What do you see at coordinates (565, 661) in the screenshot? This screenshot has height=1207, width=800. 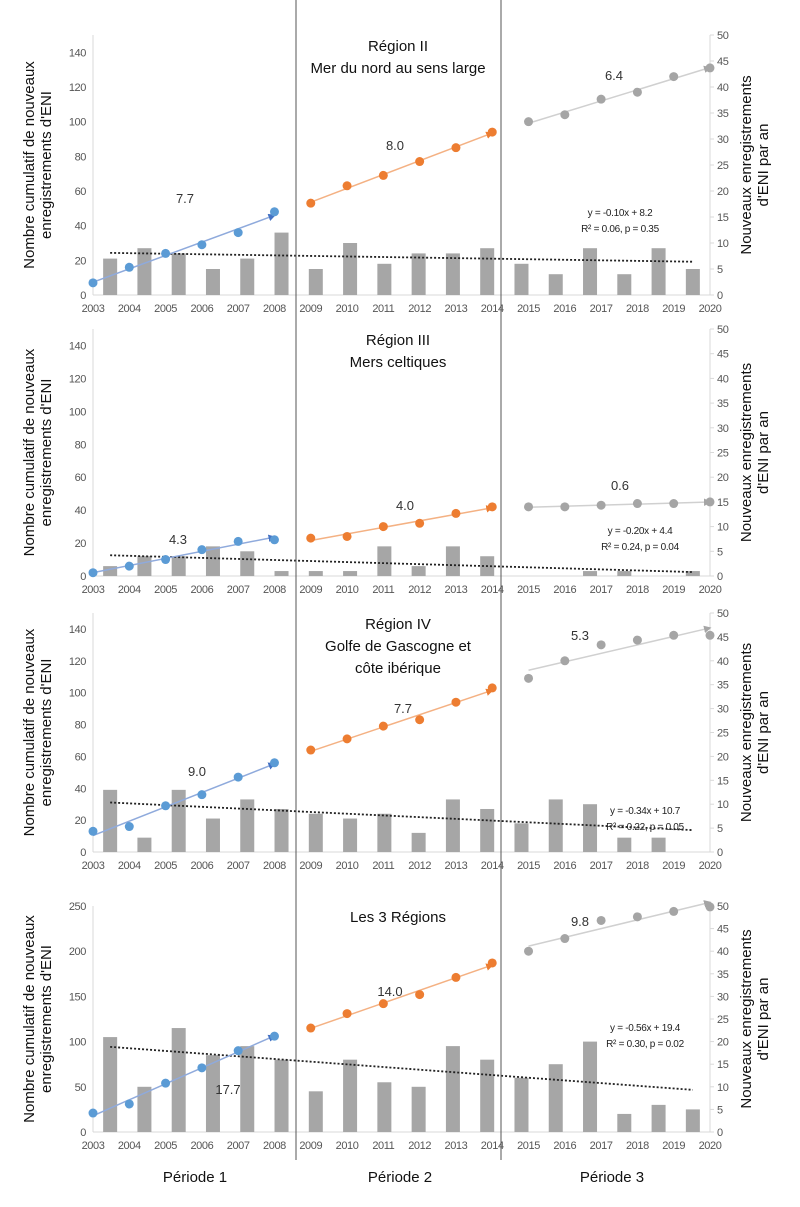 I see `cumulative-point-2016` at bounding box center [565, 661].